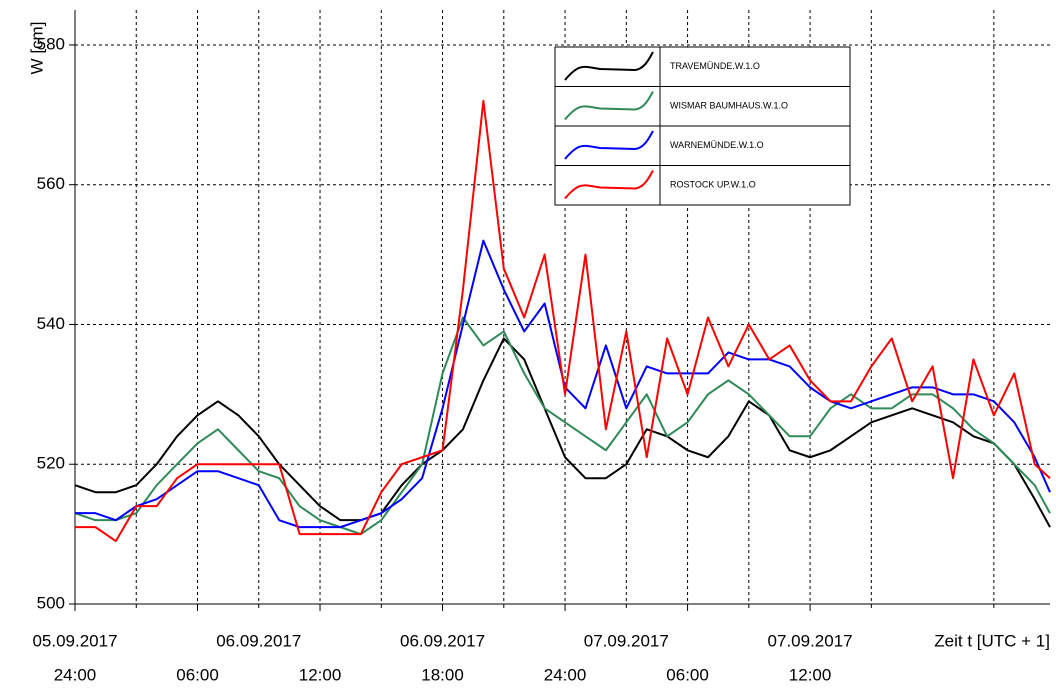  What do you see at coordinates (74, 640) in the screenshot?
I see `x-date-label: 05.09.2017` at bounding box center [74, 640].